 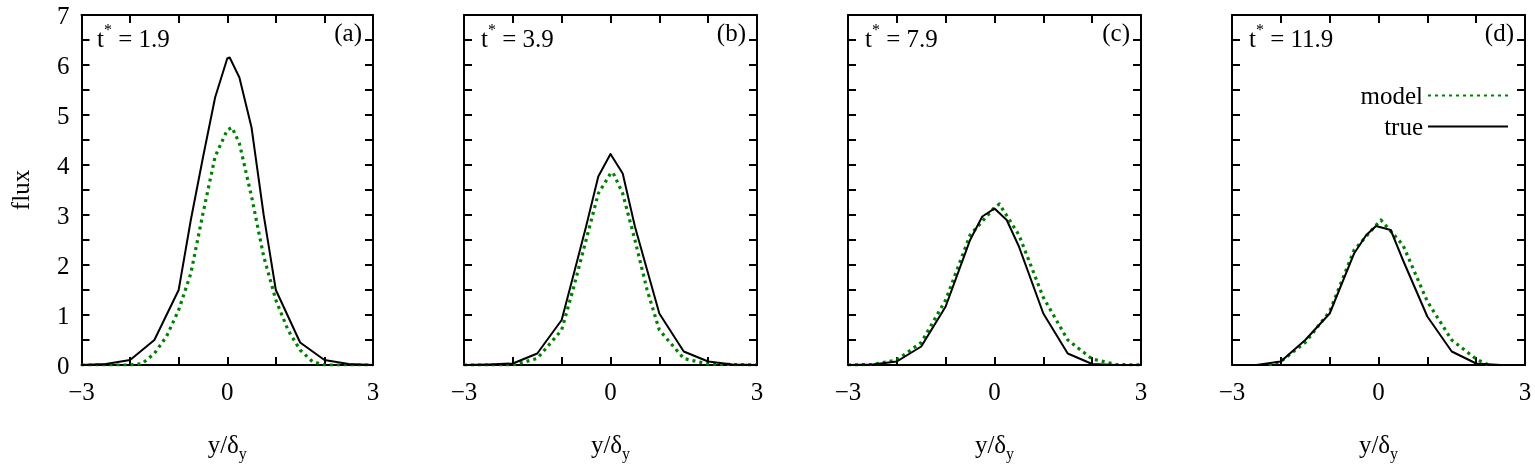 What do you see at coordinates (63, 215) in the screenshot?
I see `y-tick-label: 3` at bounding box center [63, 215].